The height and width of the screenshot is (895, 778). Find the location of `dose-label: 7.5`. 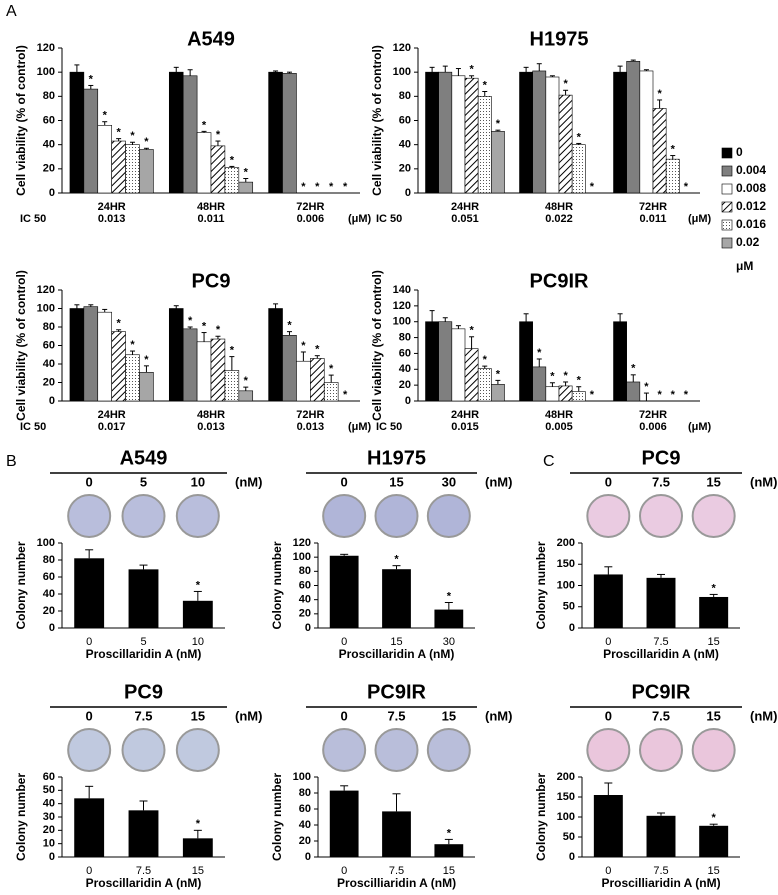

dose-label: 7.5 is located at coordinates (396, 715).